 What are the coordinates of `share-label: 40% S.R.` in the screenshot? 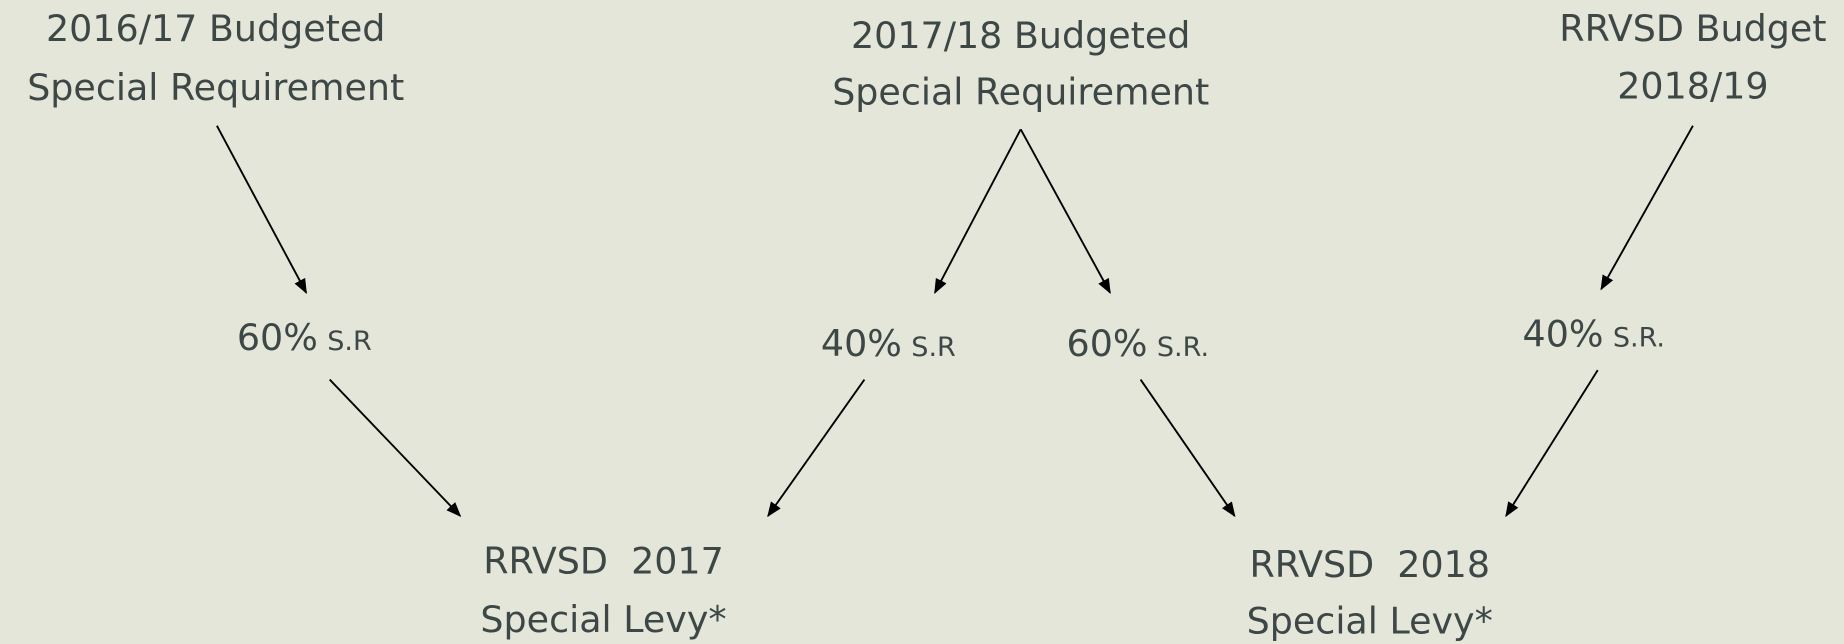 It's located at (1594, 334).